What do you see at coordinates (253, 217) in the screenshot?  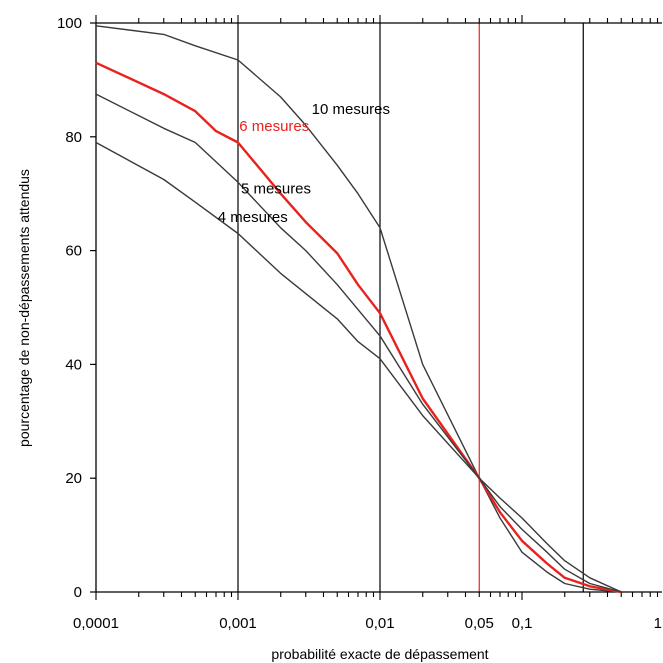 I see `series-label: 4 mesures` at bounding box center [253, 217].